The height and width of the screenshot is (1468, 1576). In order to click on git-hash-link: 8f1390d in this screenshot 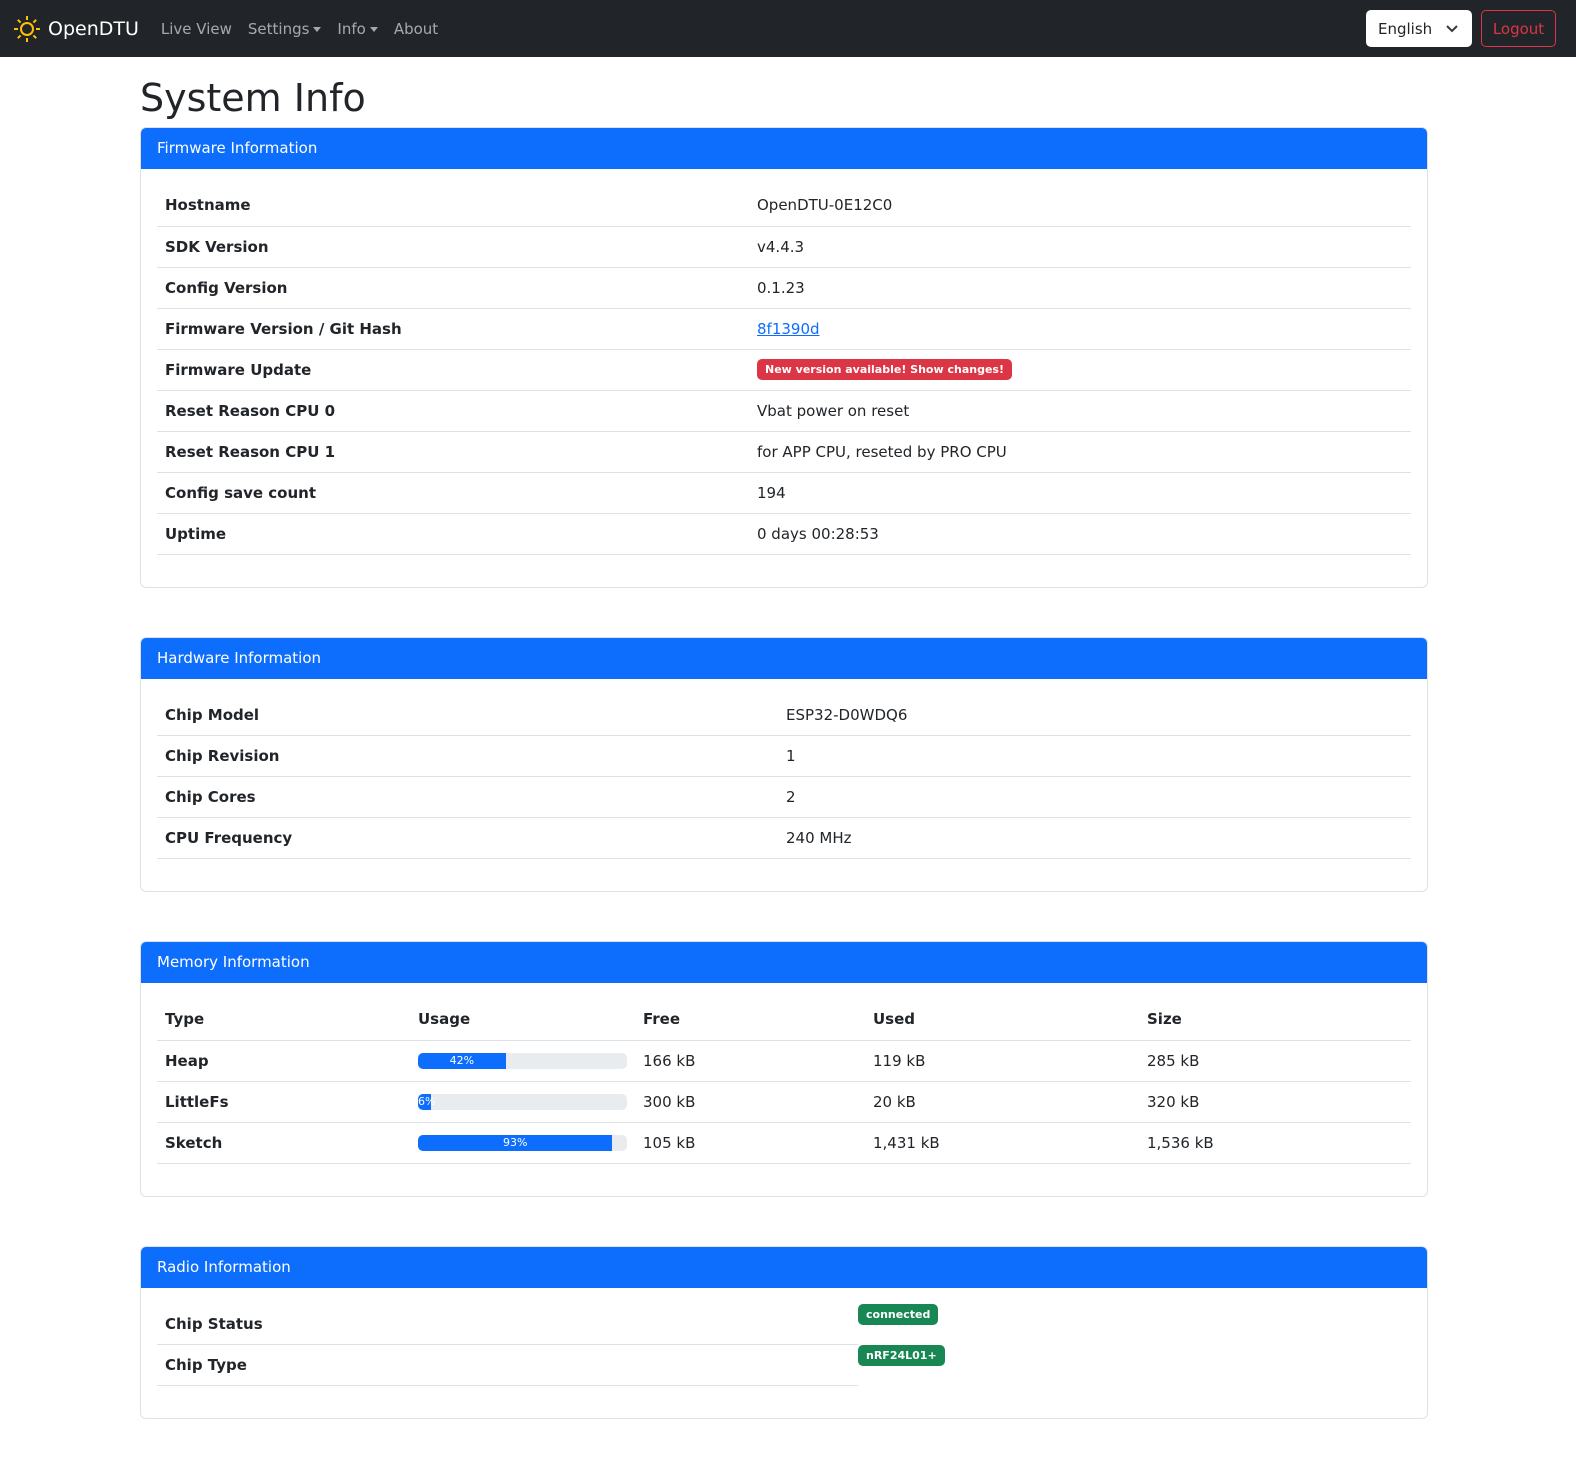, I will do `click(788, 328)`.